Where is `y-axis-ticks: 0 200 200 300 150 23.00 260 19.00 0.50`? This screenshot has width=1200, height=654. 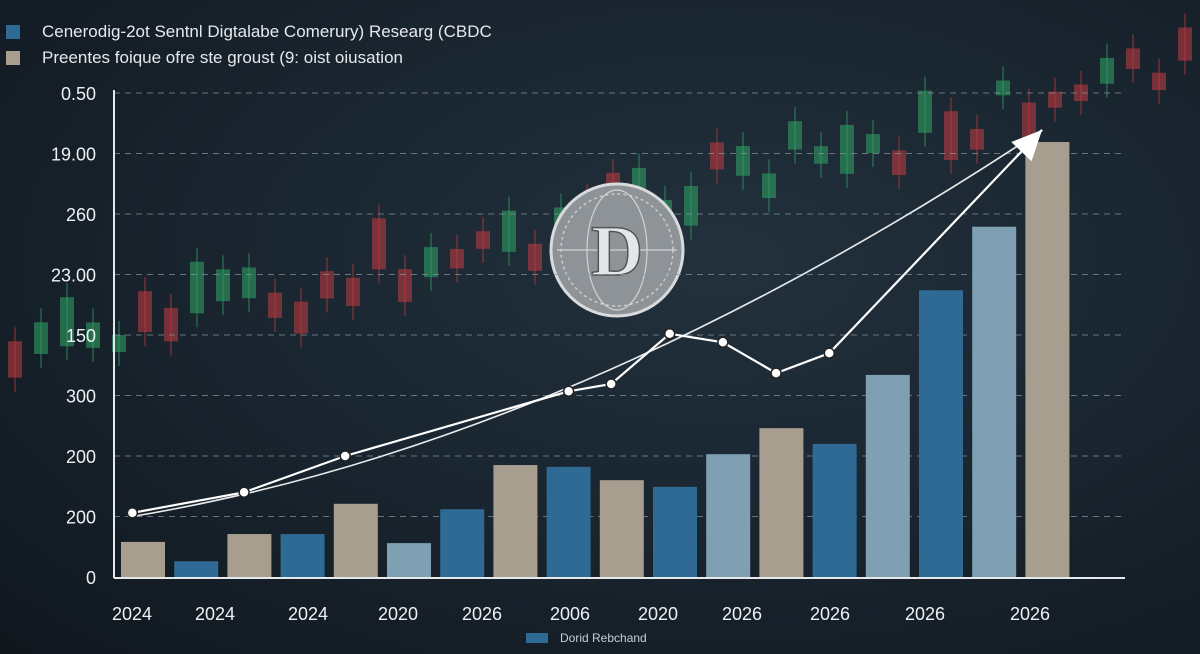
y-axis-ticks: 0 200 200 300 150 23.00 260 19.00 0.50 is located at coordinates (73, 336).